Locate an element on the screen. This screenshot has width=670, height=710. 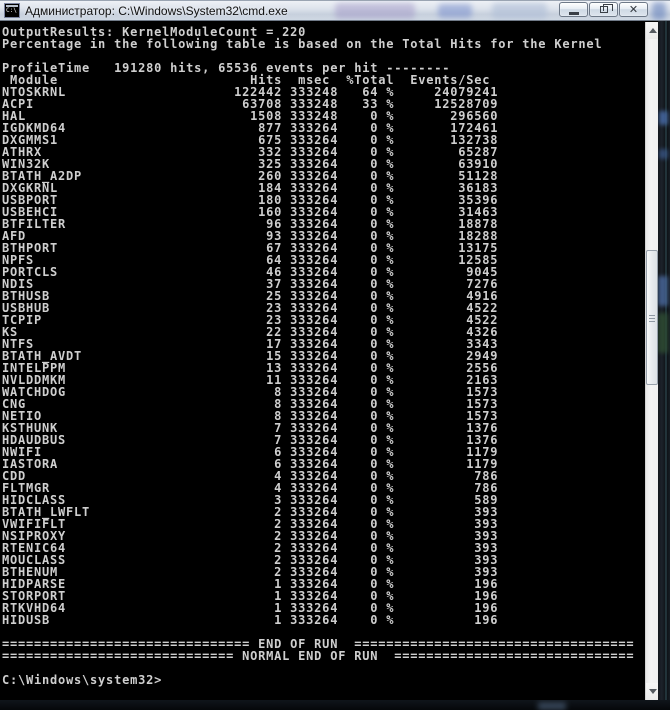
scrollbar-thumb is located at coordinates (652, 317).